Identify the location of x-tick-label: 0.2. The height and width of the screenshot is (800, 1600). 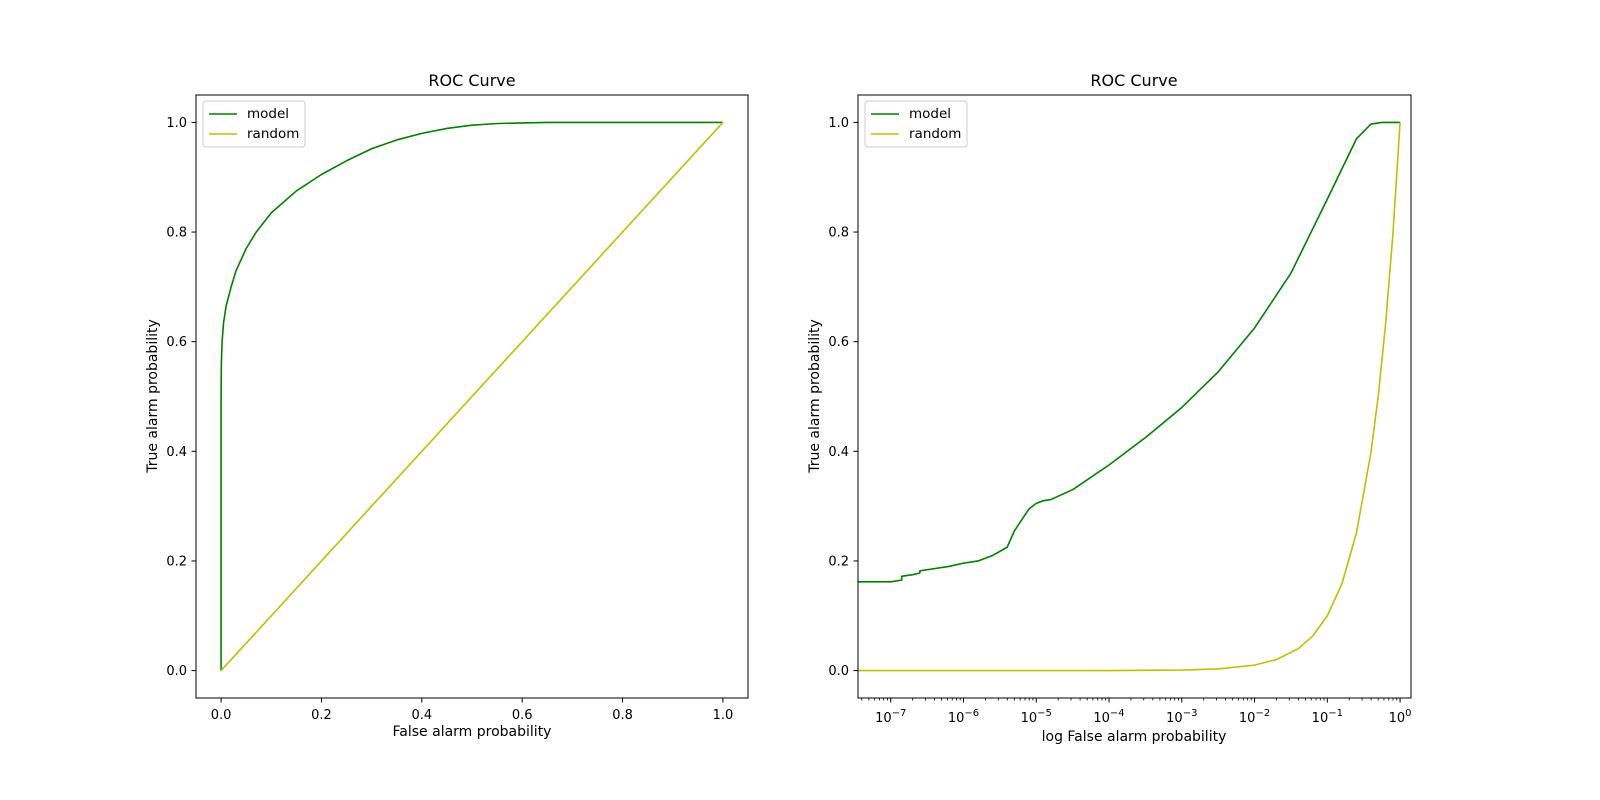
(321, 715).